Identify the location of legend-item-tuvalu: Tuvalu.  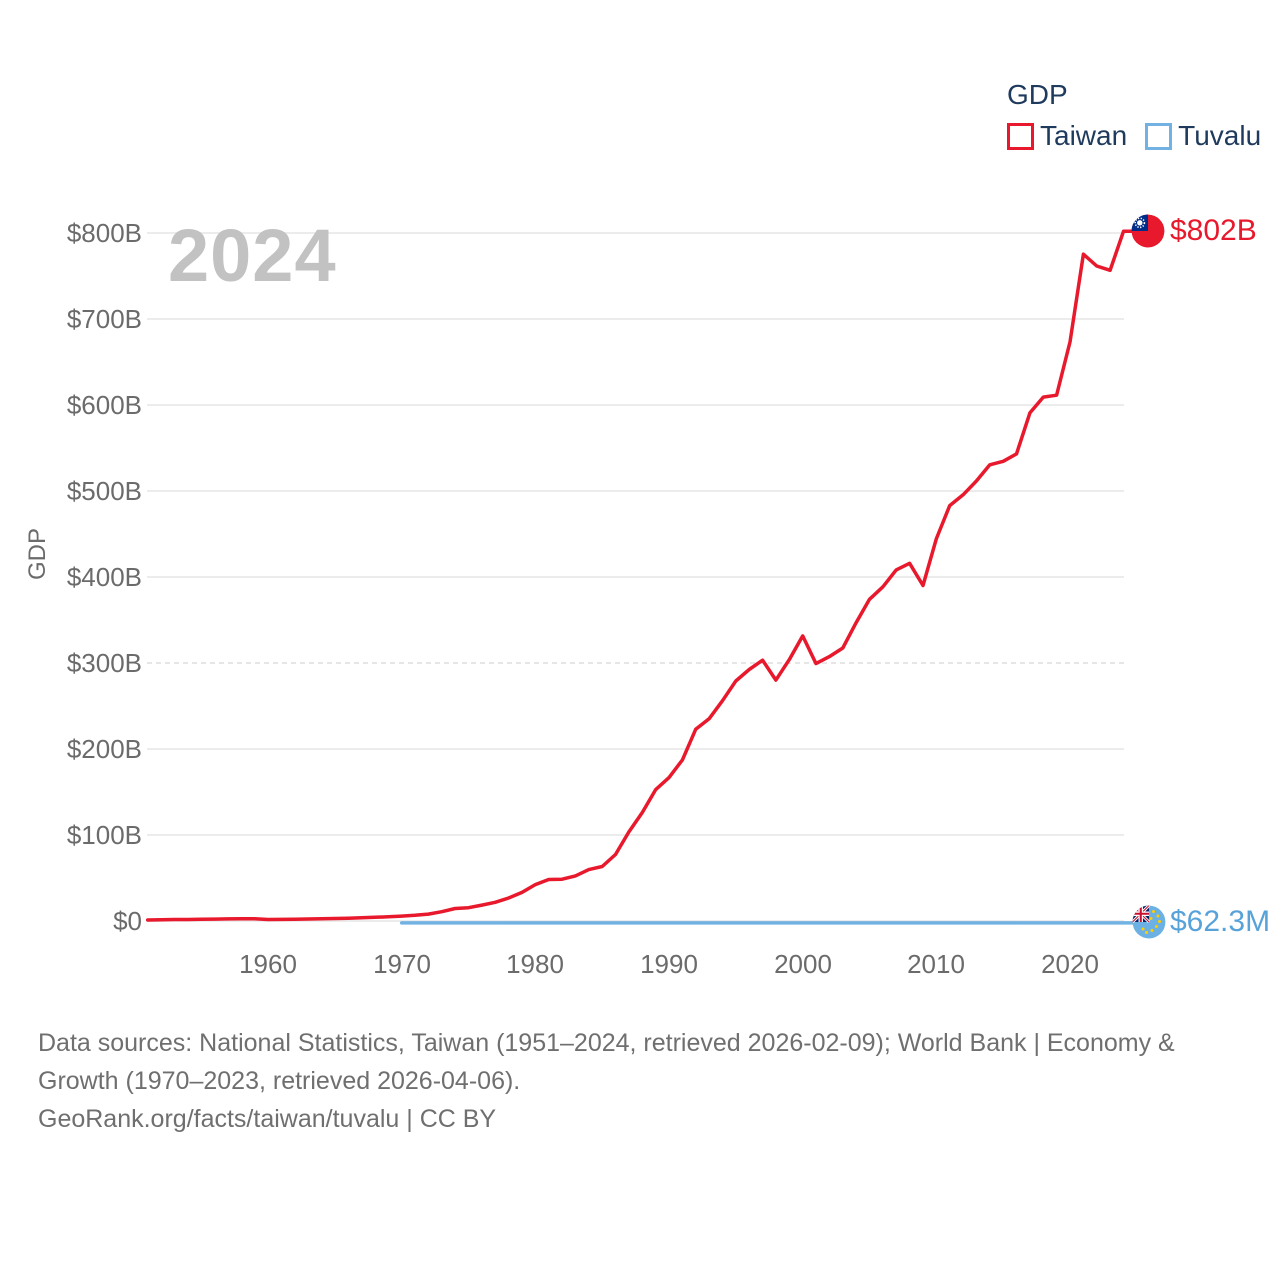
(1203, 136).